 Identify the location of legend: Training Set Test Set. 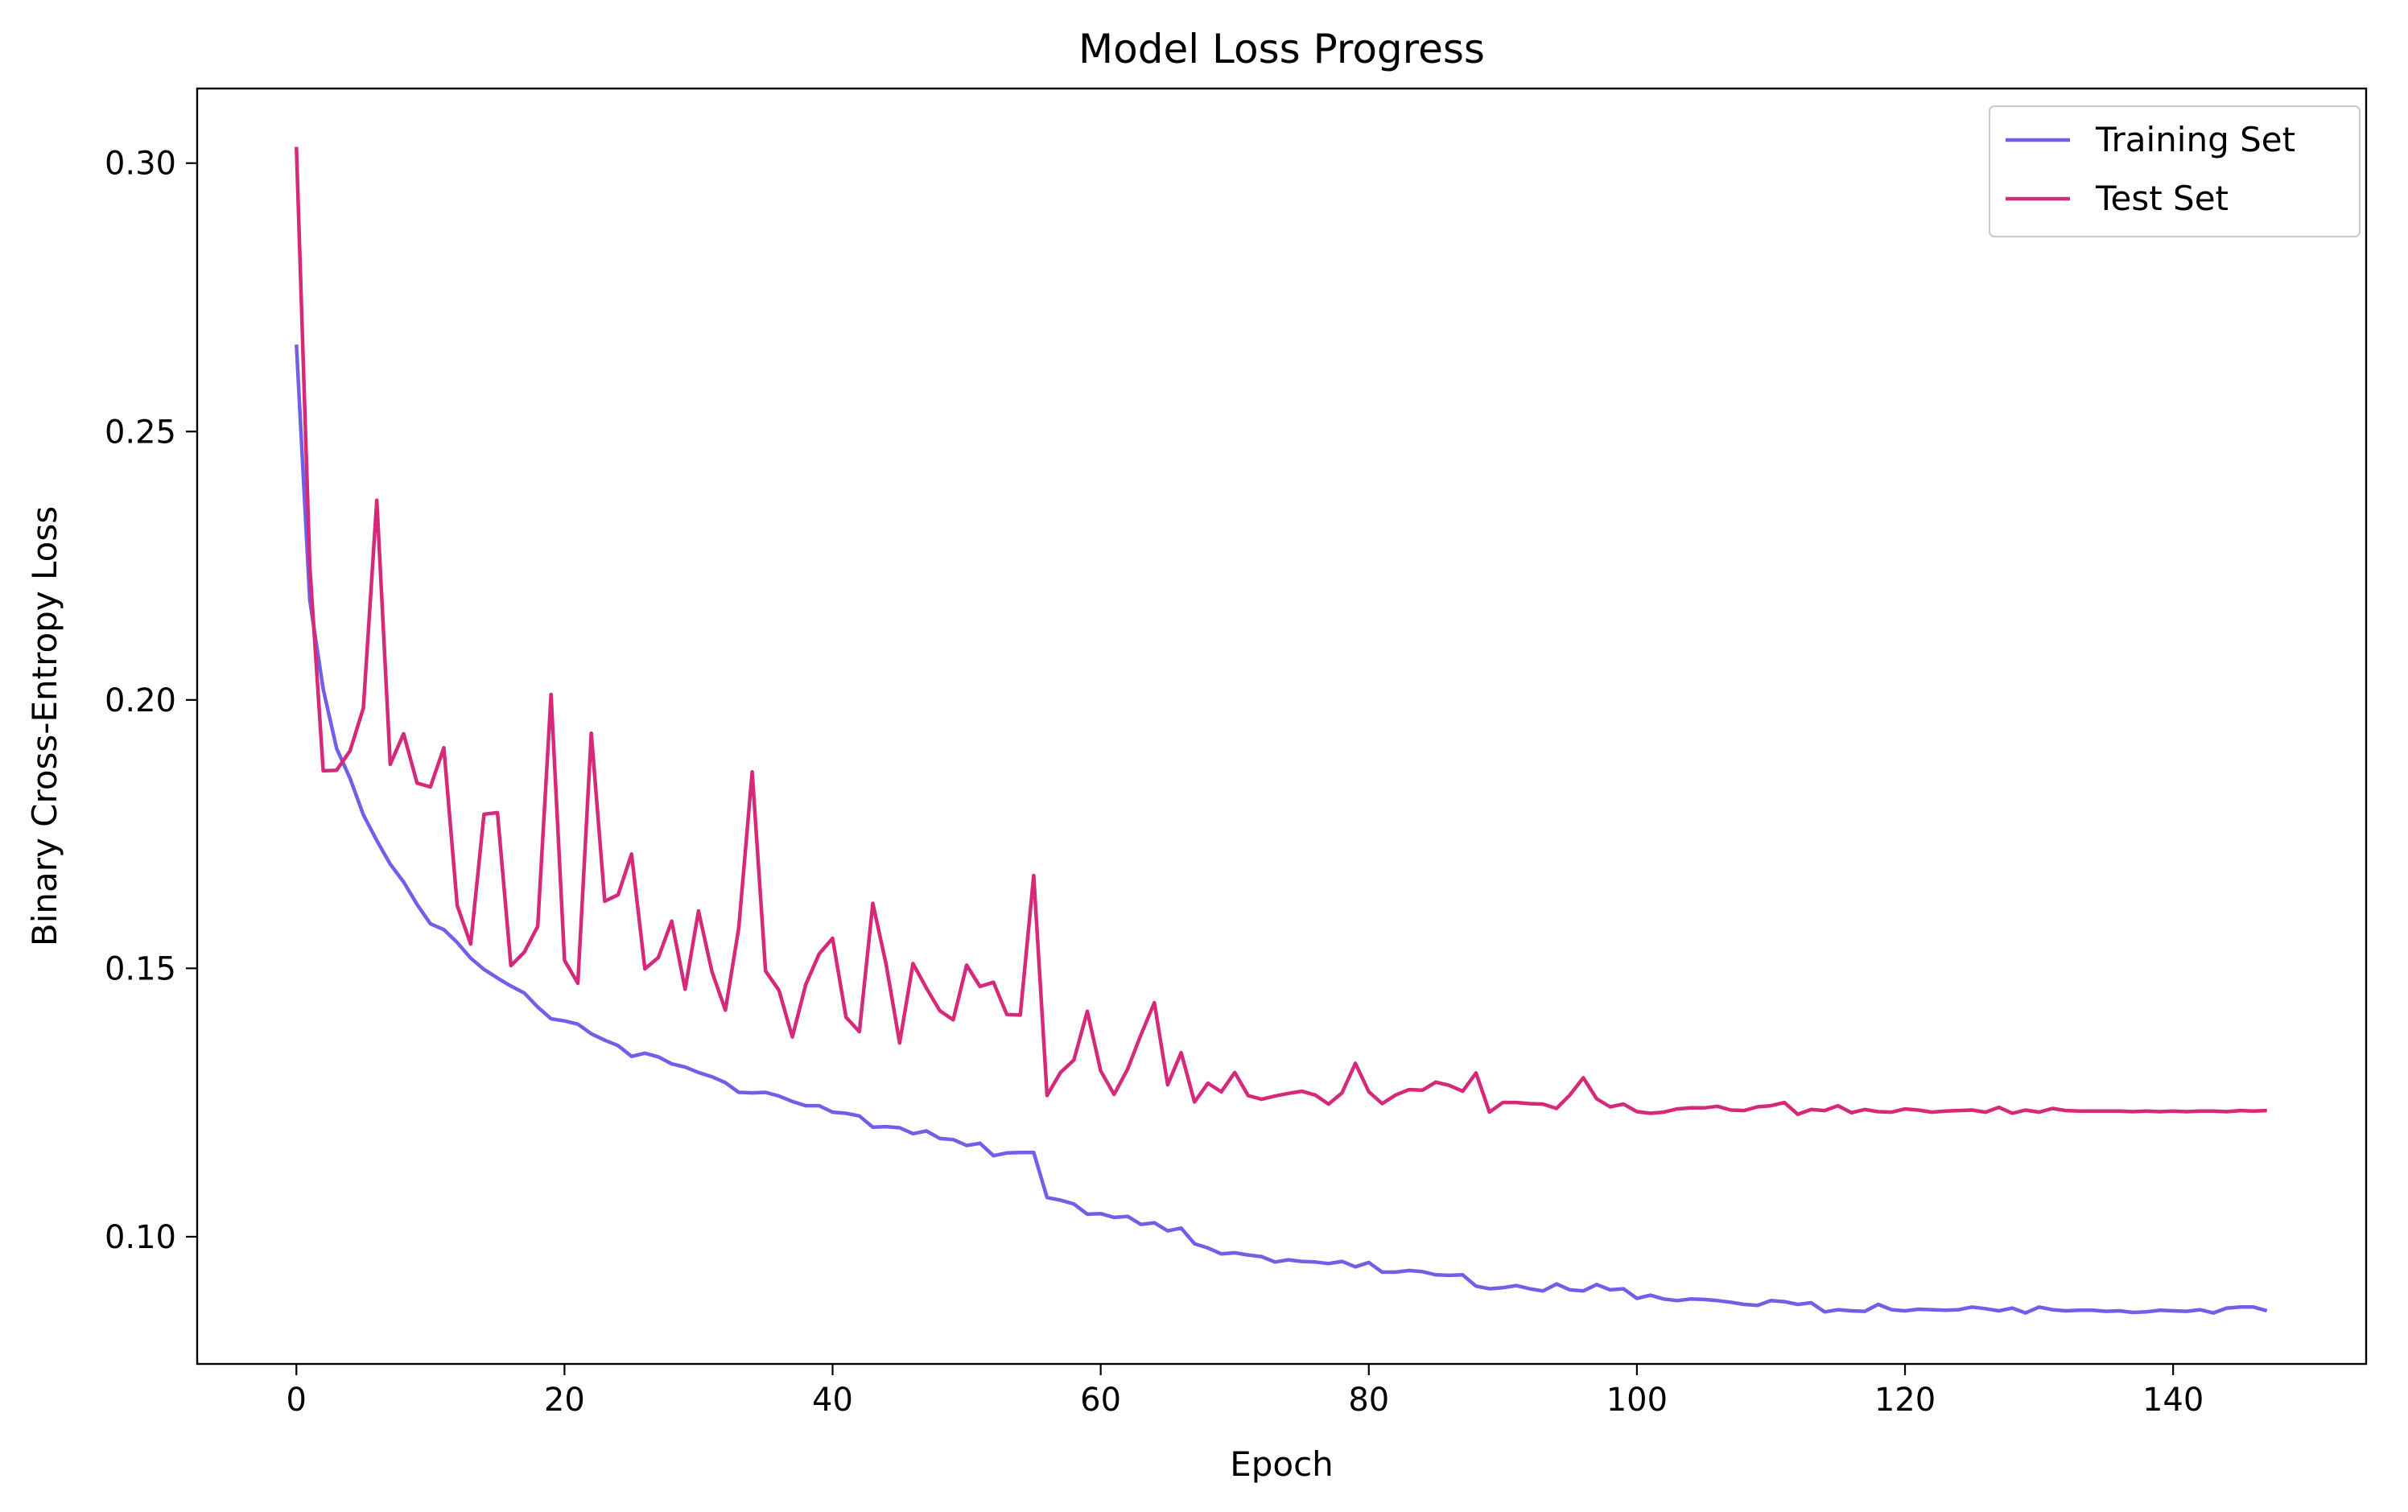
(2174, 171).